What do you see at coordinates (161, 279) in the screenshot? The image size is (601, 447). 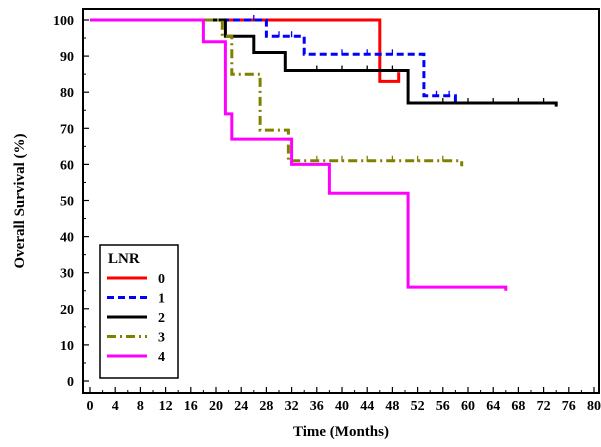 I see `legend-label-0: 0` at bounding box center [161, 279].